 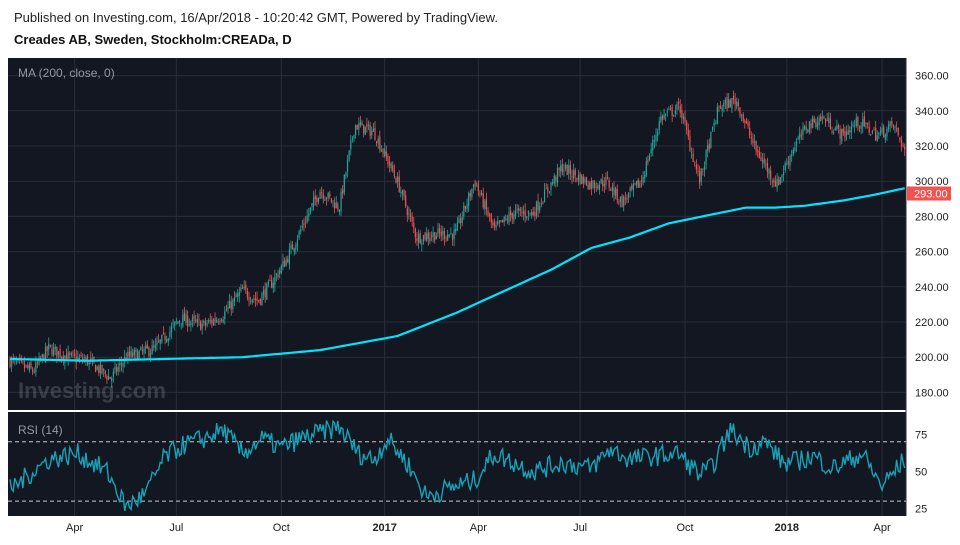 I want to click on x-tick-label: Apr, so click(x=74, y=528).